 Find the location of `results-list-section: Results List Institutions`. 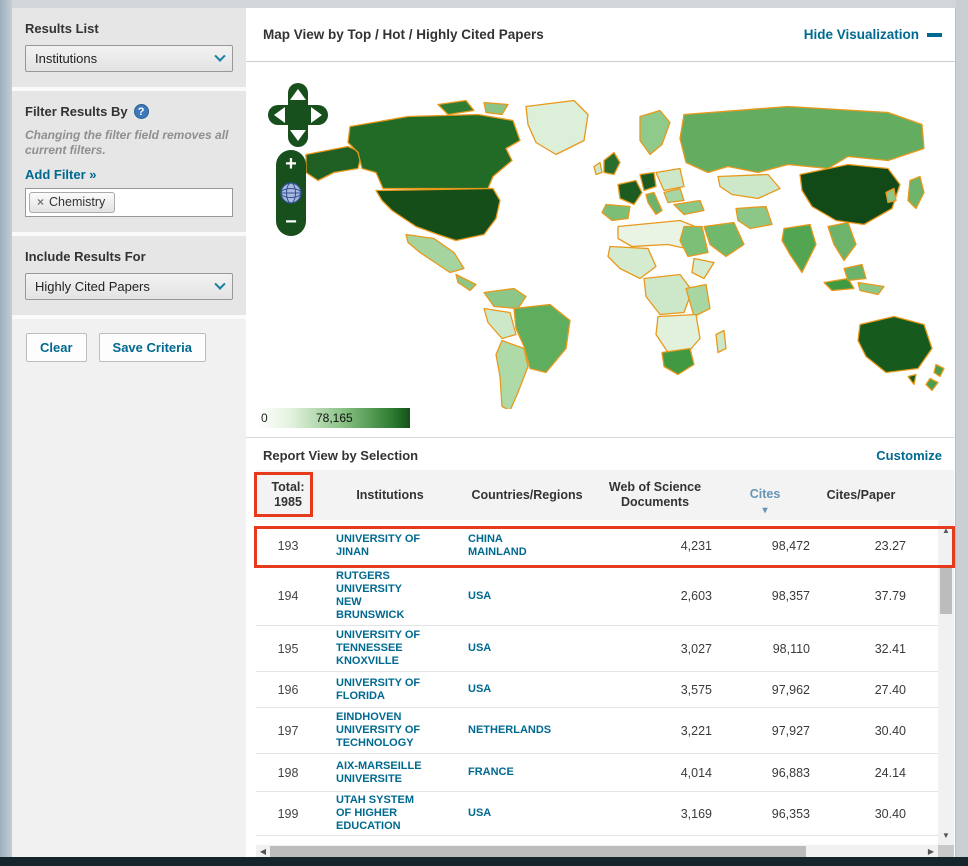

results-list-section: Results List Institutions is located at coordinates (129, 49).